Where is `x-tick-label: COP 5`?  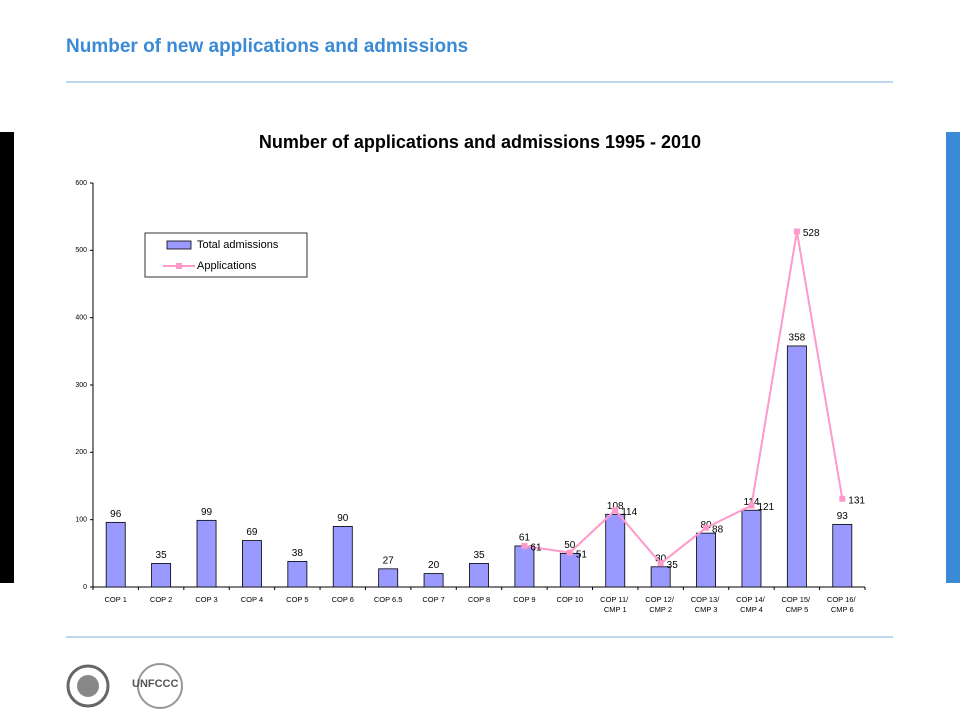 x-tick-label: COP 5 is located at coordinates (297, 599).